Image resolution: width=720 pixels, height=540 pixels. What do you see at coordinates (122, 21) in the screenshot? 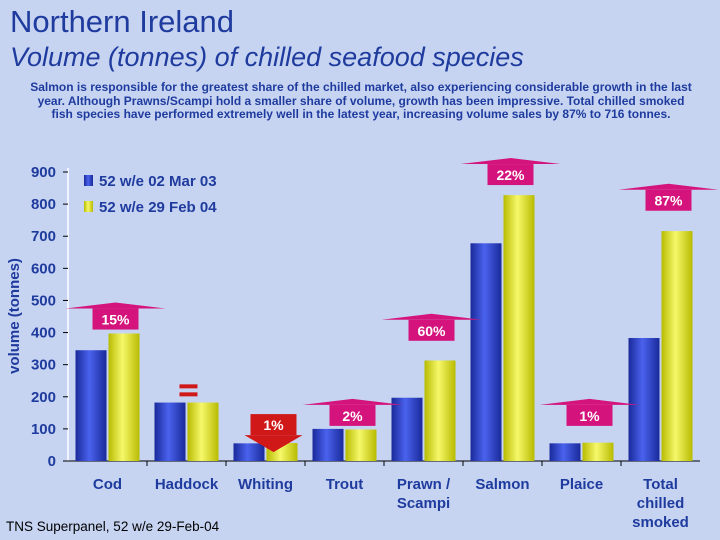
I see `chart-title: Northern Ireland` at bounding box center [122, 21].